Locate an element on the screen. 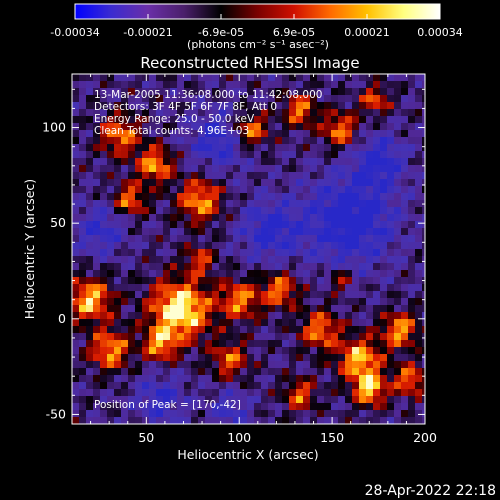 This screenshot has width=500, height=500. y-axis-label: Heliocentric Y (arcsec) is located at coordinates (29, 249).